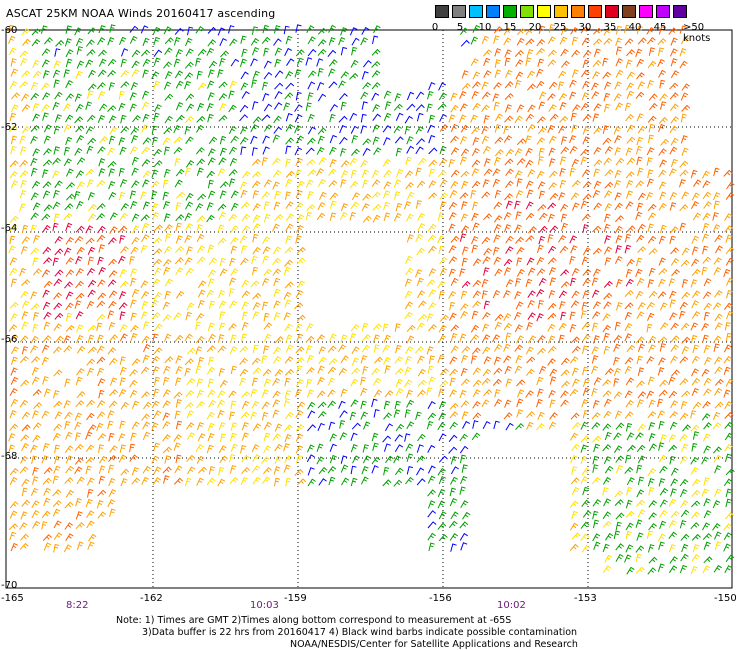  Describe the element at coordinates (663, 11) in the screenshot. I see `scale-swatch` at that location.